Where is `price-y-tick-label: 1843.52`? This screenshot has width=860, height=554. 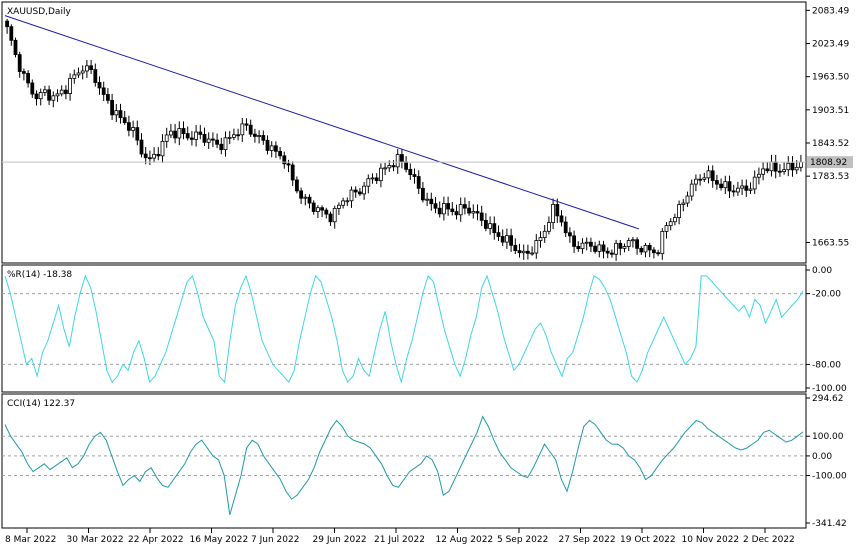
price-y-tick-label: 1843.52 is located at coordinates (830, 144).